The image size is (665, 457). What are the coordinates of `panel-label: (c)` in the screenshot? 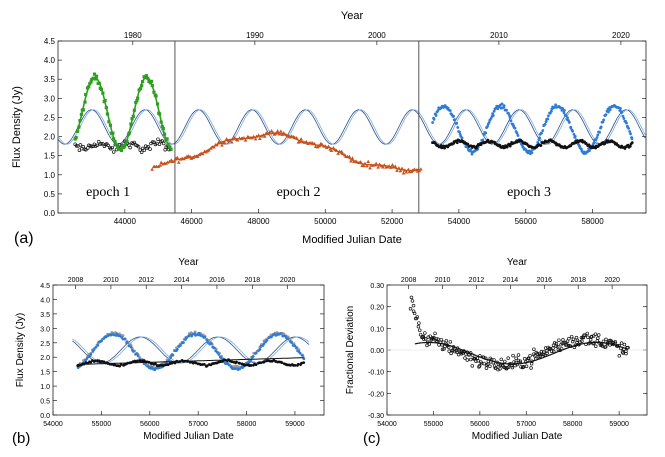 It's located at (372, 438).